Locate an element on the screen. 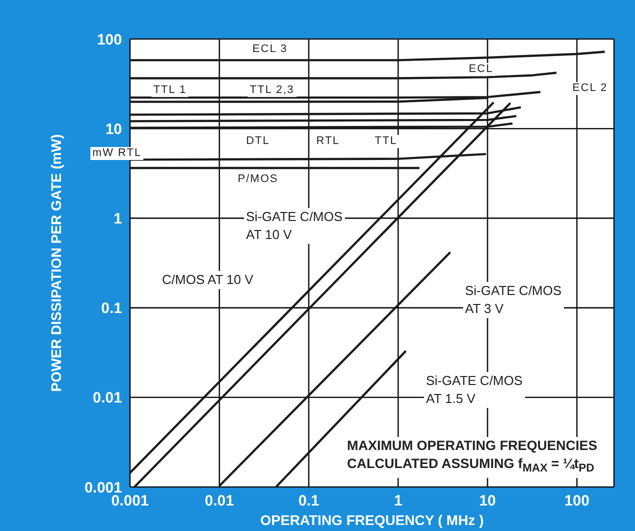 Image resolution: width=635 pixels, height=531 pixels. annotation: mW RTL is located at coordinates (117, 153).